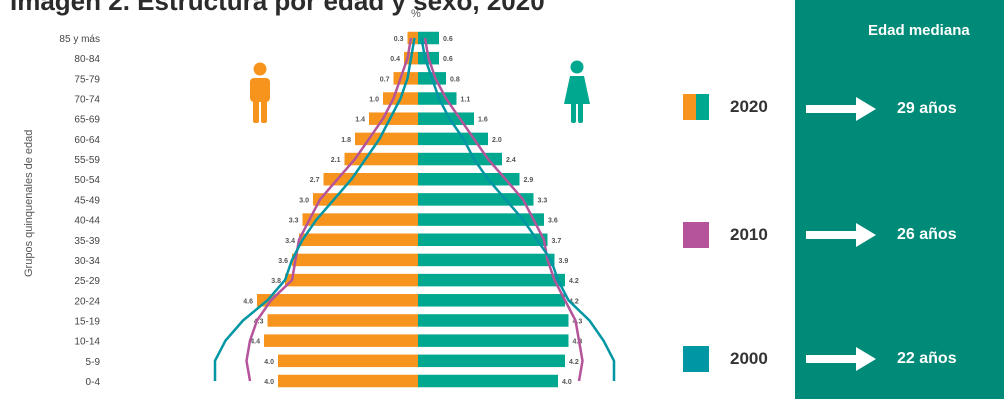  Describe the element at coordinates (87, 79) in the screenshot. I see `y-tick-label: 75-79` at that location.